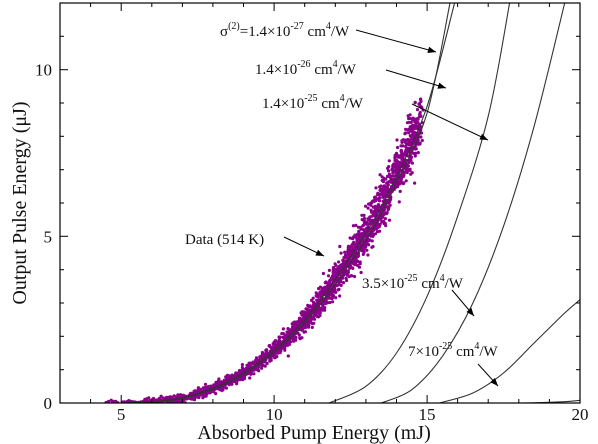  I want to click on annotation-label-6: 7×10-25 cm4/W, so click(453, 350).